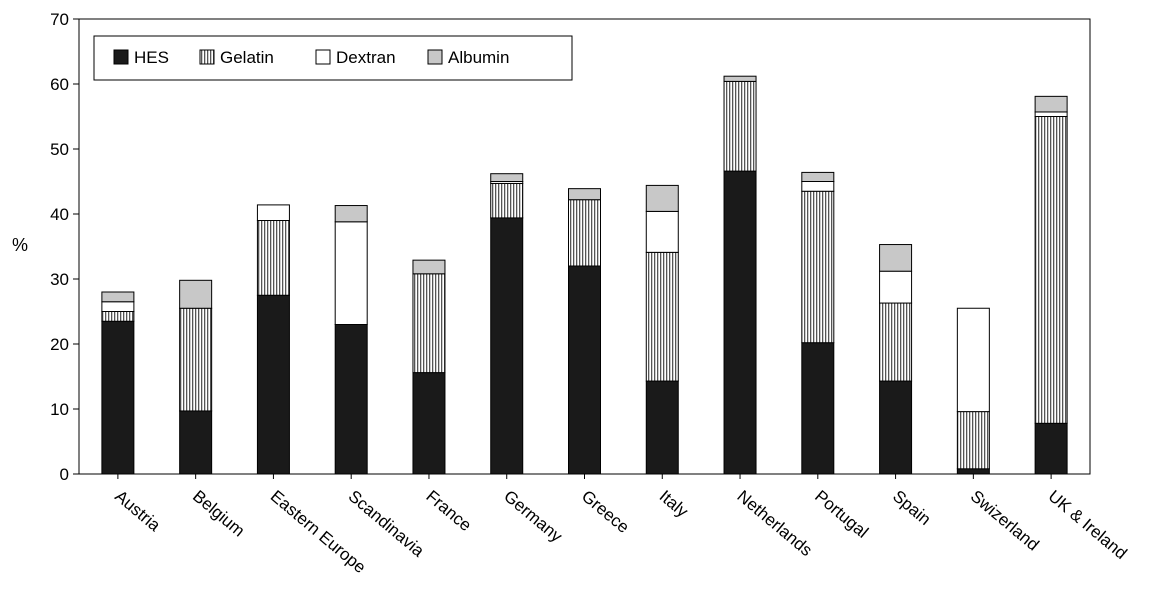 The image size is (1156, 600). What do you see at coordinates (448, 511) in the screenshot?
I see `x-tick-label: France` at bounding box center [448, 511].